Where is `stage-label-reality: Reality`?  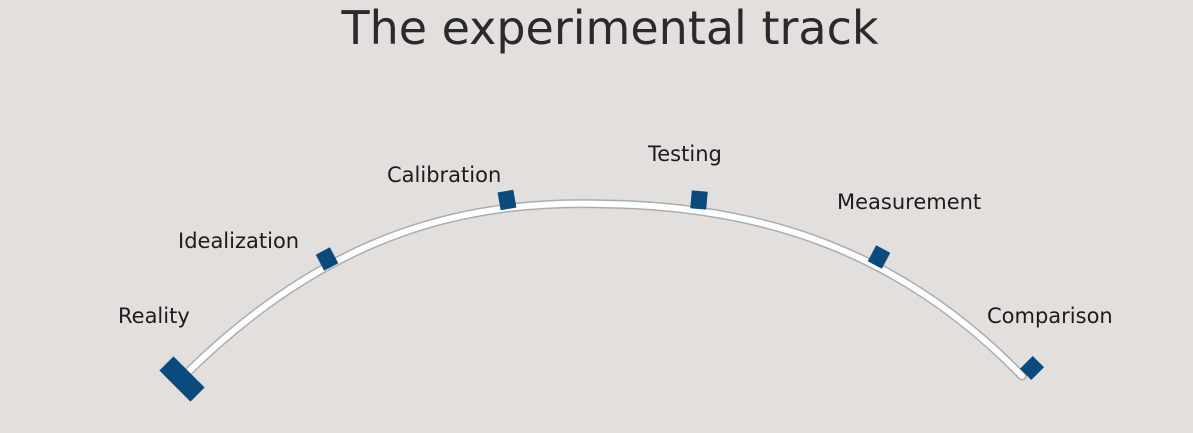 stage-label-reality: Reality is located at coordinates (154, 316).